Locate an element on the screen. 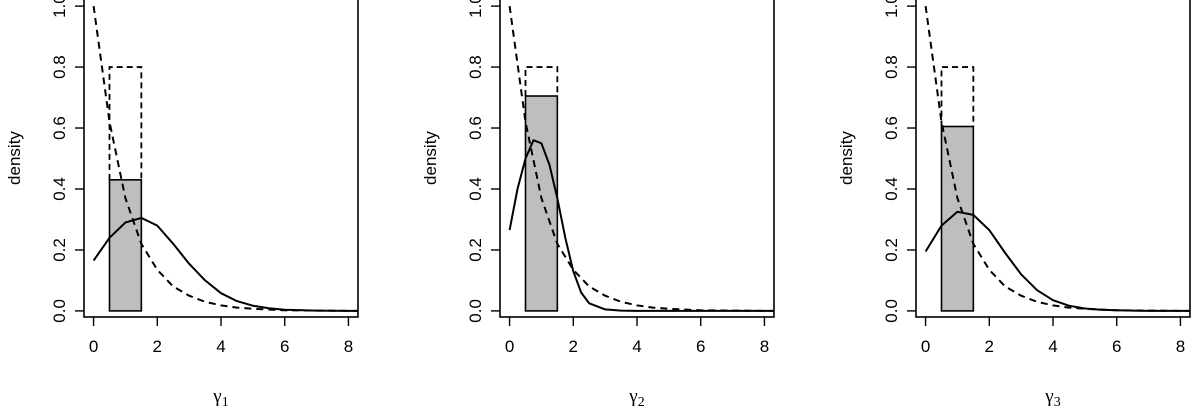 Image resolution: width=1192 pixels, height=408 pixels. x-axis-label: γ3 is located at coordinates (1052, 397).